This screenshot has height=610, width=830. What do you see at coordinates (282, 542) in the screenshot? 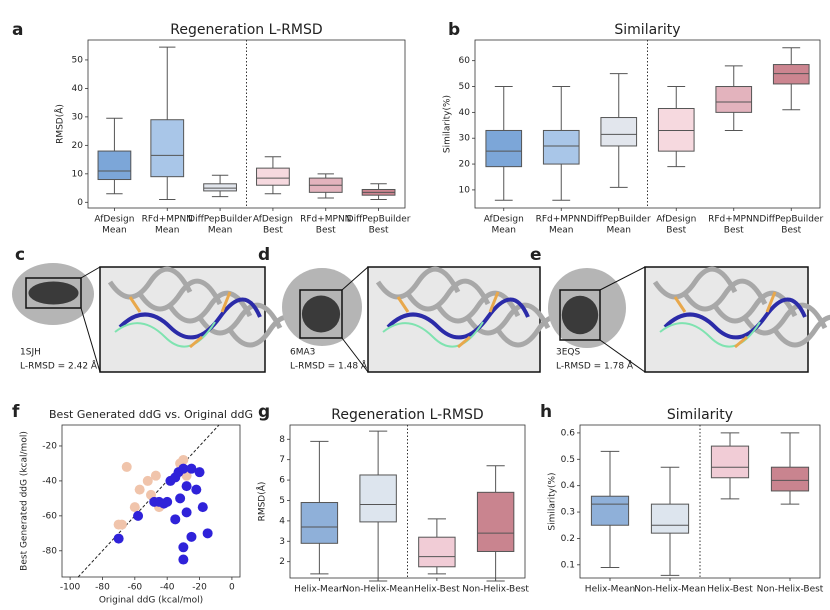
I see `y-tick-label: 3` at bounding box center [282, 542].